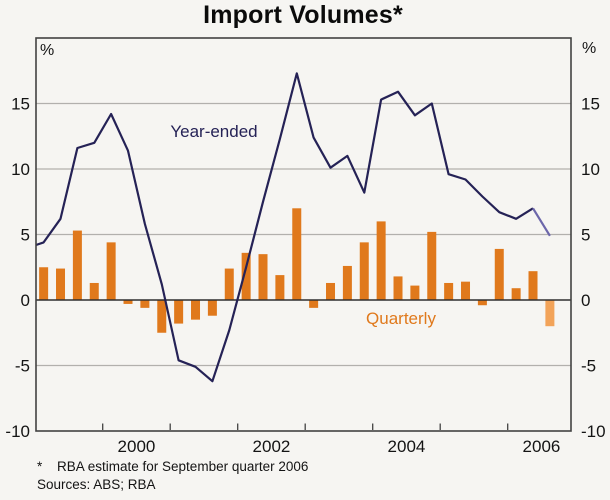 This screenshot has width=610, height=500. Describe the element at coordinates (541, 222) in the screenshot. I see `year-ended-line-estimate` at that location.